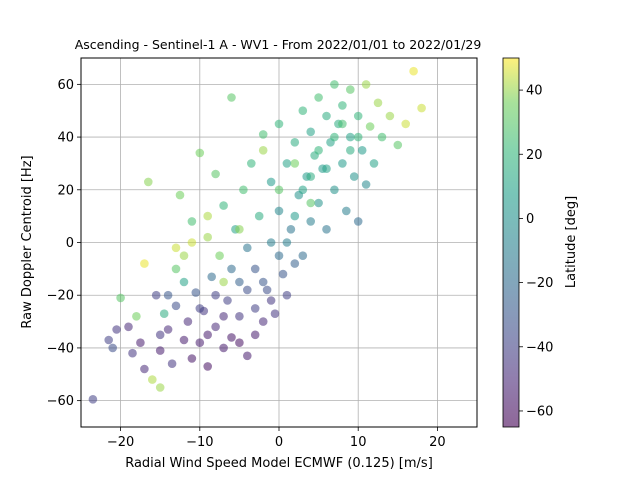 The height and width of the screenshot is (480, 640). Describe the element at coordinates (199, 442) in the screenshot. I see `x-tick-label: −10` at that location.